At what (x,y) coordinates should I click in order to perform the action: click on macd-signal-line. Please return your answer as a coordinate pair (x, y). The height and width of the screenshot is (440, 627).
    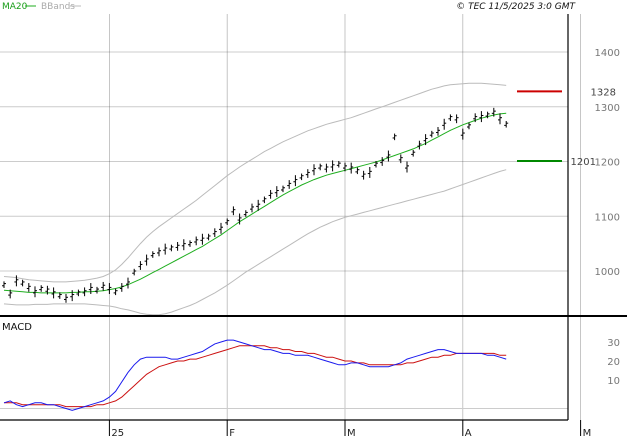
    Looking at the image, I should click on (255, 376).